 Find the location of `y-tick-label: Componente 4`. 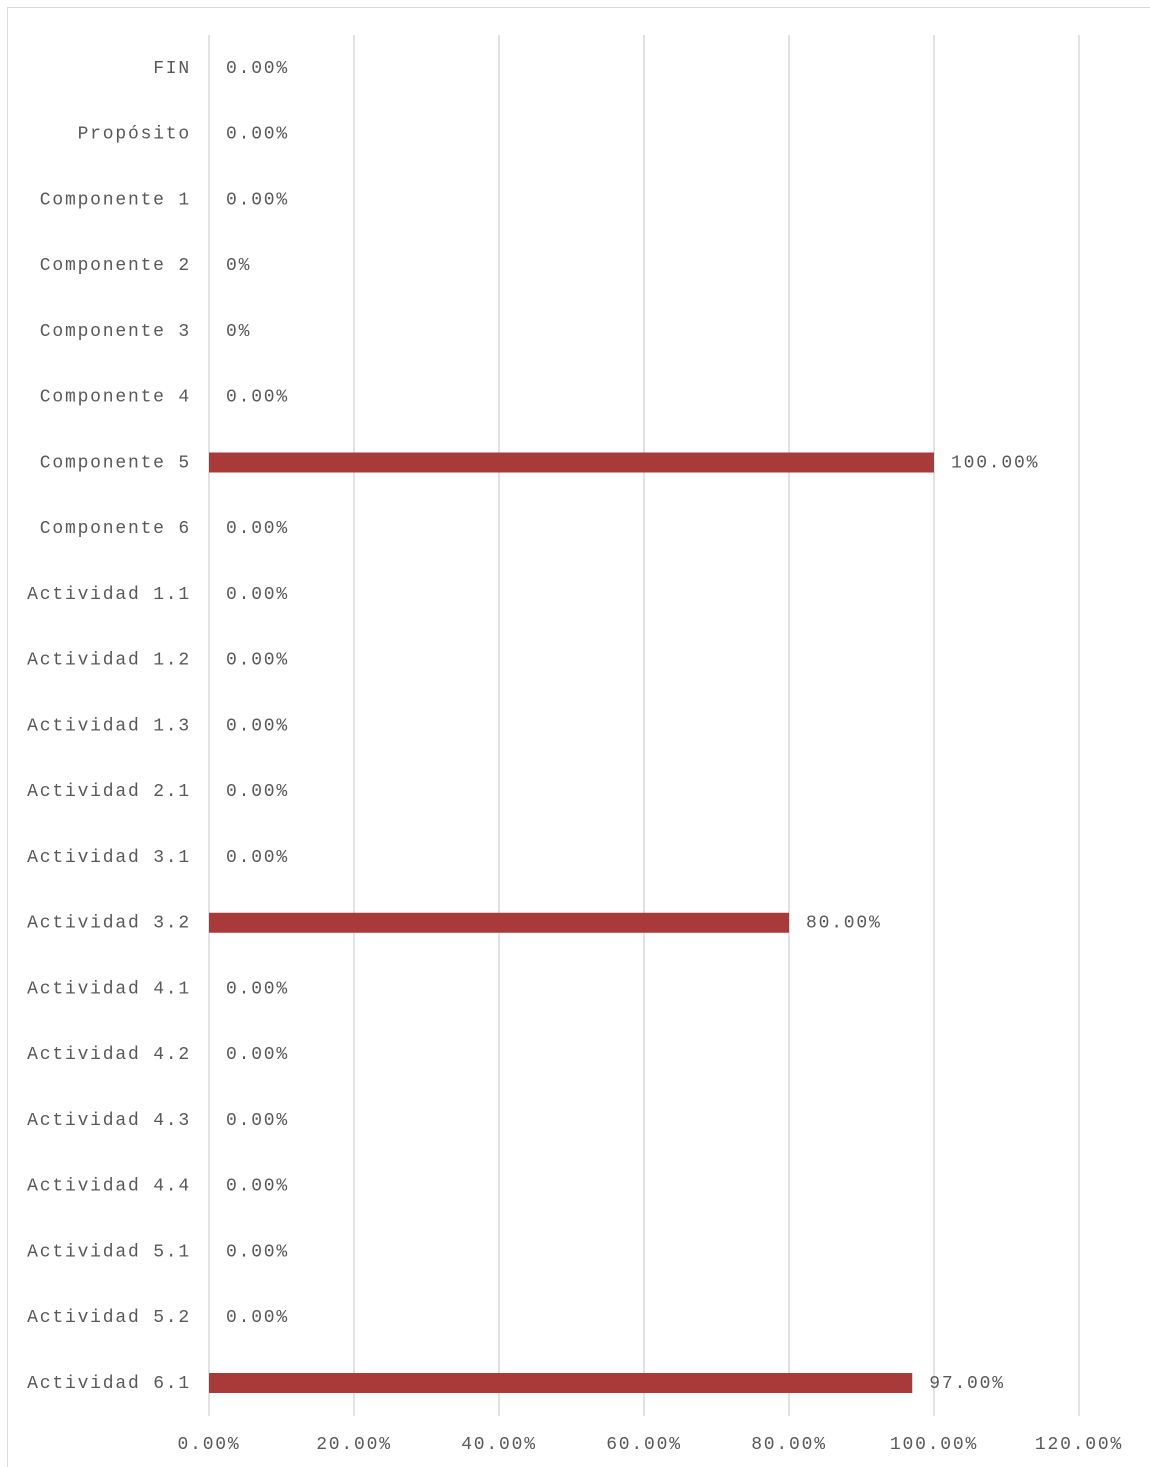

y-tick-label: Componente 4 is located at coordinates (115, 398).